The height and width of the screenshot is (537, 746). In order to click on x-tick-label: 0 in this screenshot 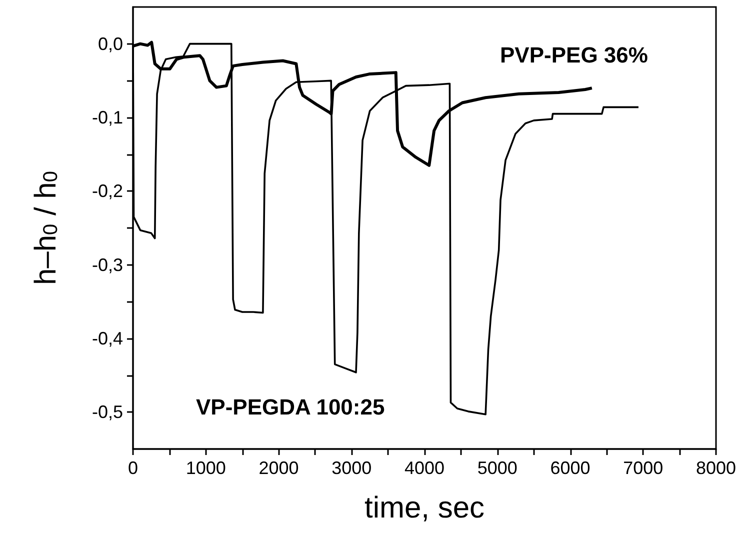, I will do `click(133, 468)`.